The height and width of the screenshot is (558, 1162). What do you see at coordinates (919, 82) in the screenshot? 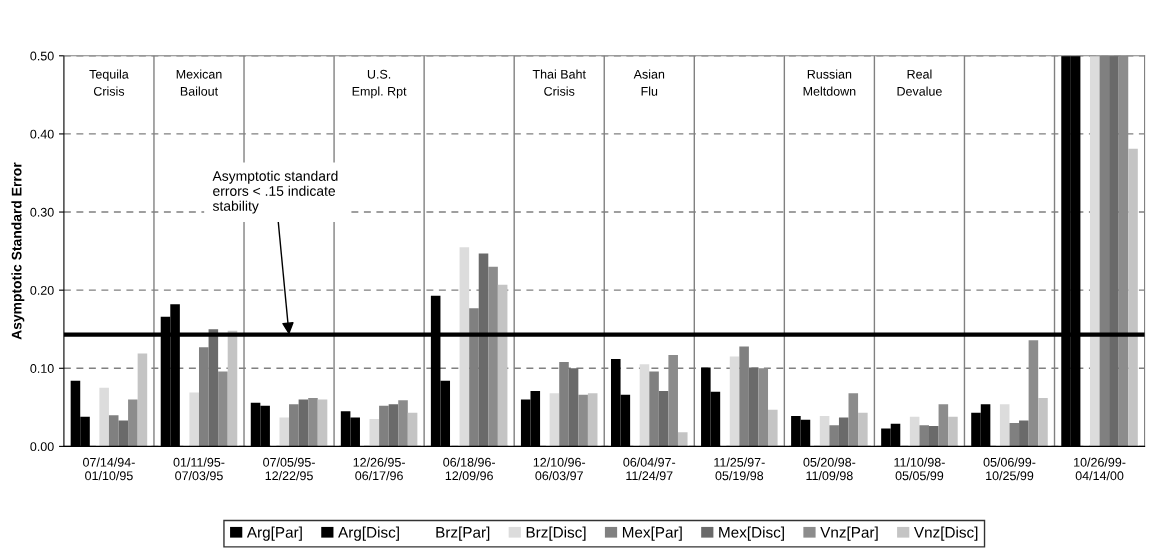
I see `annotation: Real Devalue` at bounding box center [919, 82].